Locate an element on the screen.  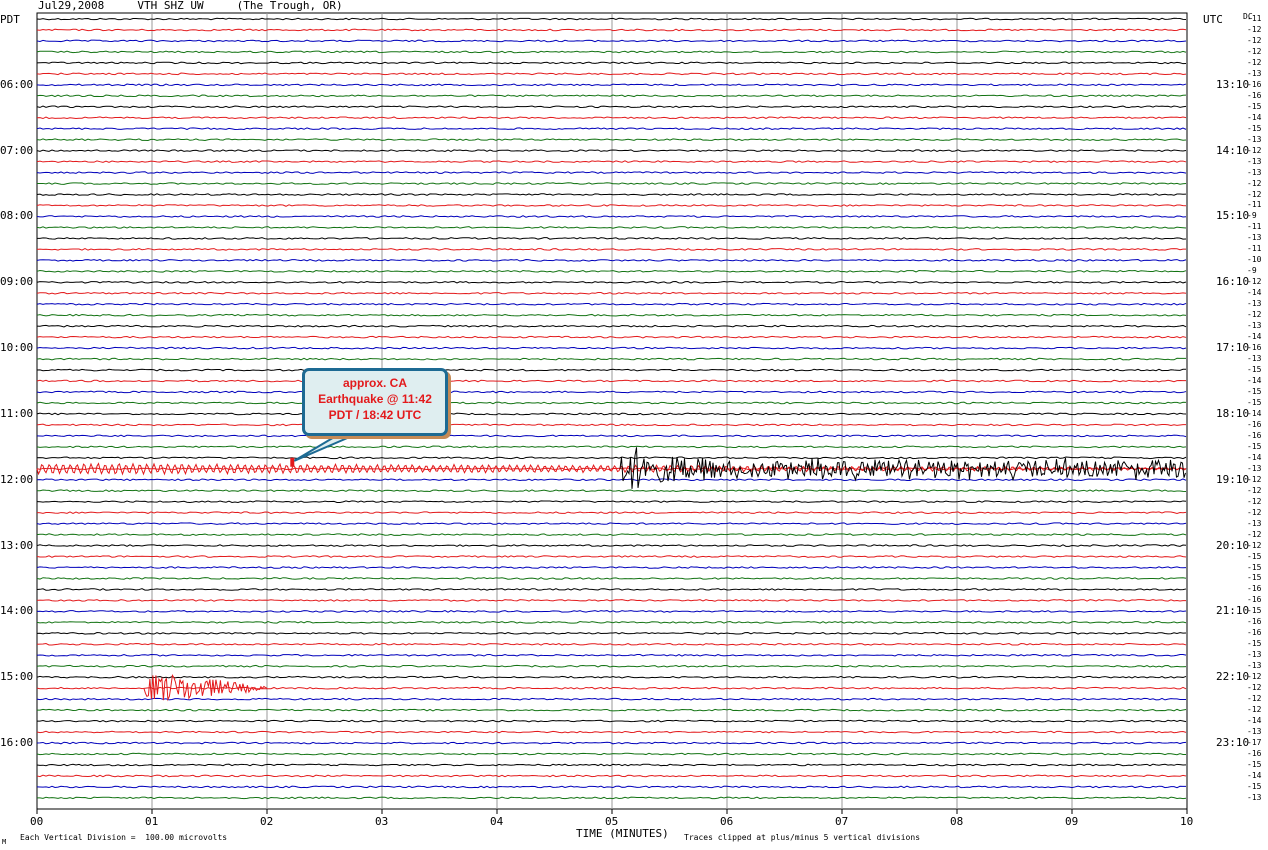
x-tick-label: 00 is located at coordinates (37, 821).